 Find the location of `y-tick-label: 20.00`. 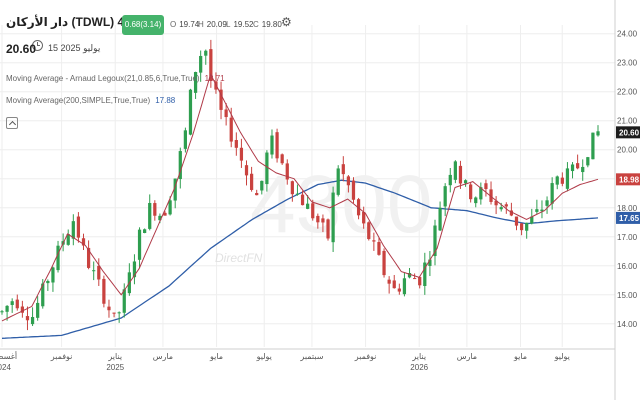

y-tick-label: 20.00 is located at coordinates (627, 150).